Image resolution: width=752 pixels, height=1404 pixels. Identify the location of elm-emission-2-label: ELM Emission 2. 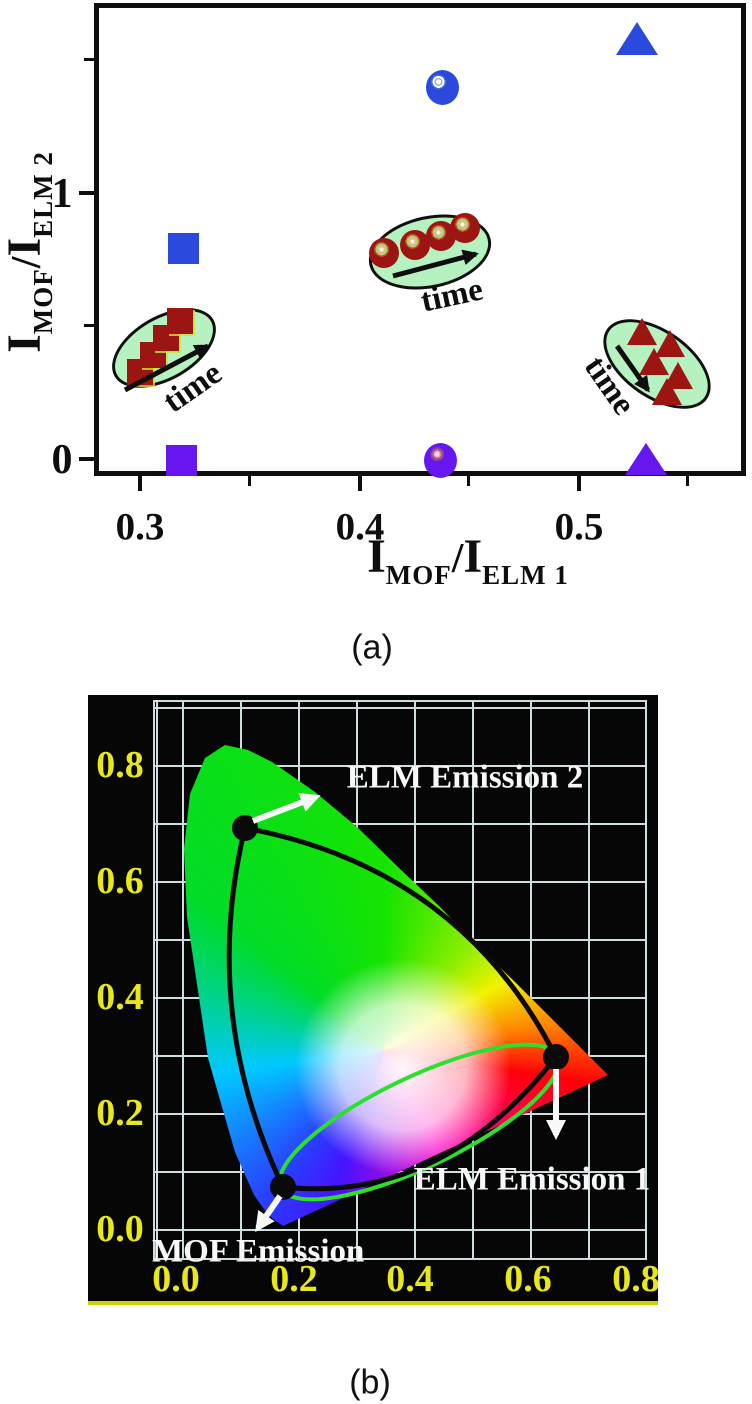
(465, 777).